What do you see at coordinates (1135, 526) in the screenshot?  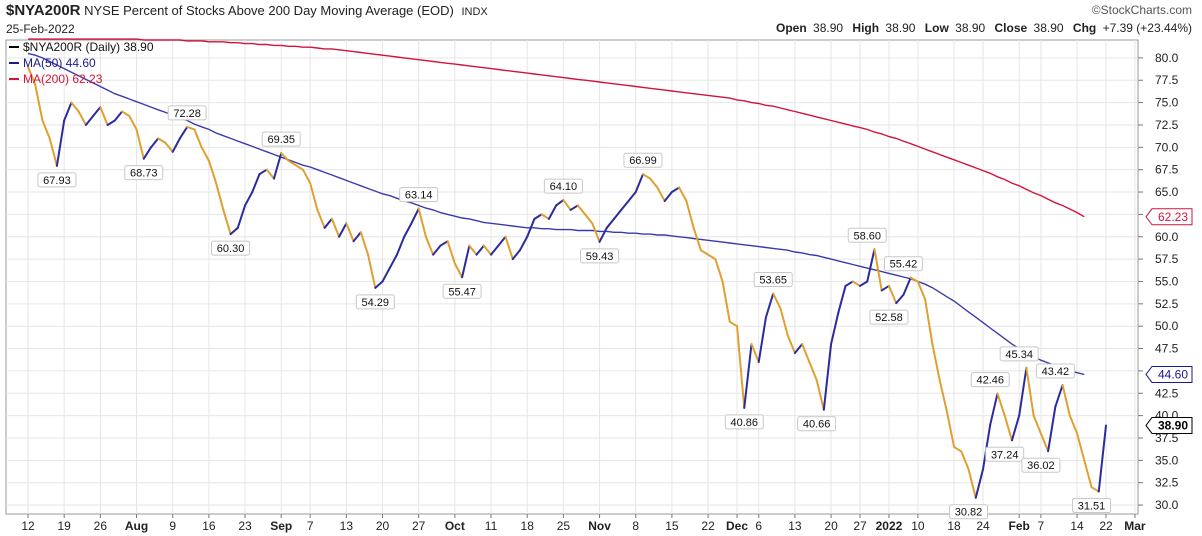 I see `x-tick-label: Mar` at bounding box center [1135, 526].